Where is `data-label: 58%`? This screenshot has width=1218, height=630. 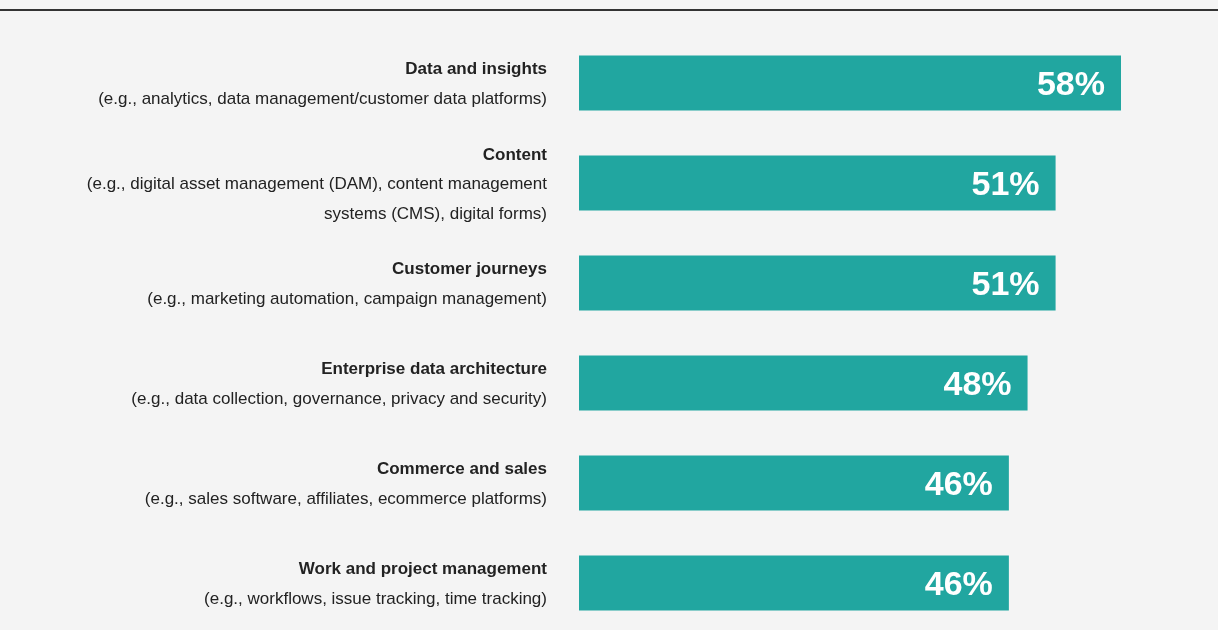 data-label: 58% is located at coordinates (1070, 83).